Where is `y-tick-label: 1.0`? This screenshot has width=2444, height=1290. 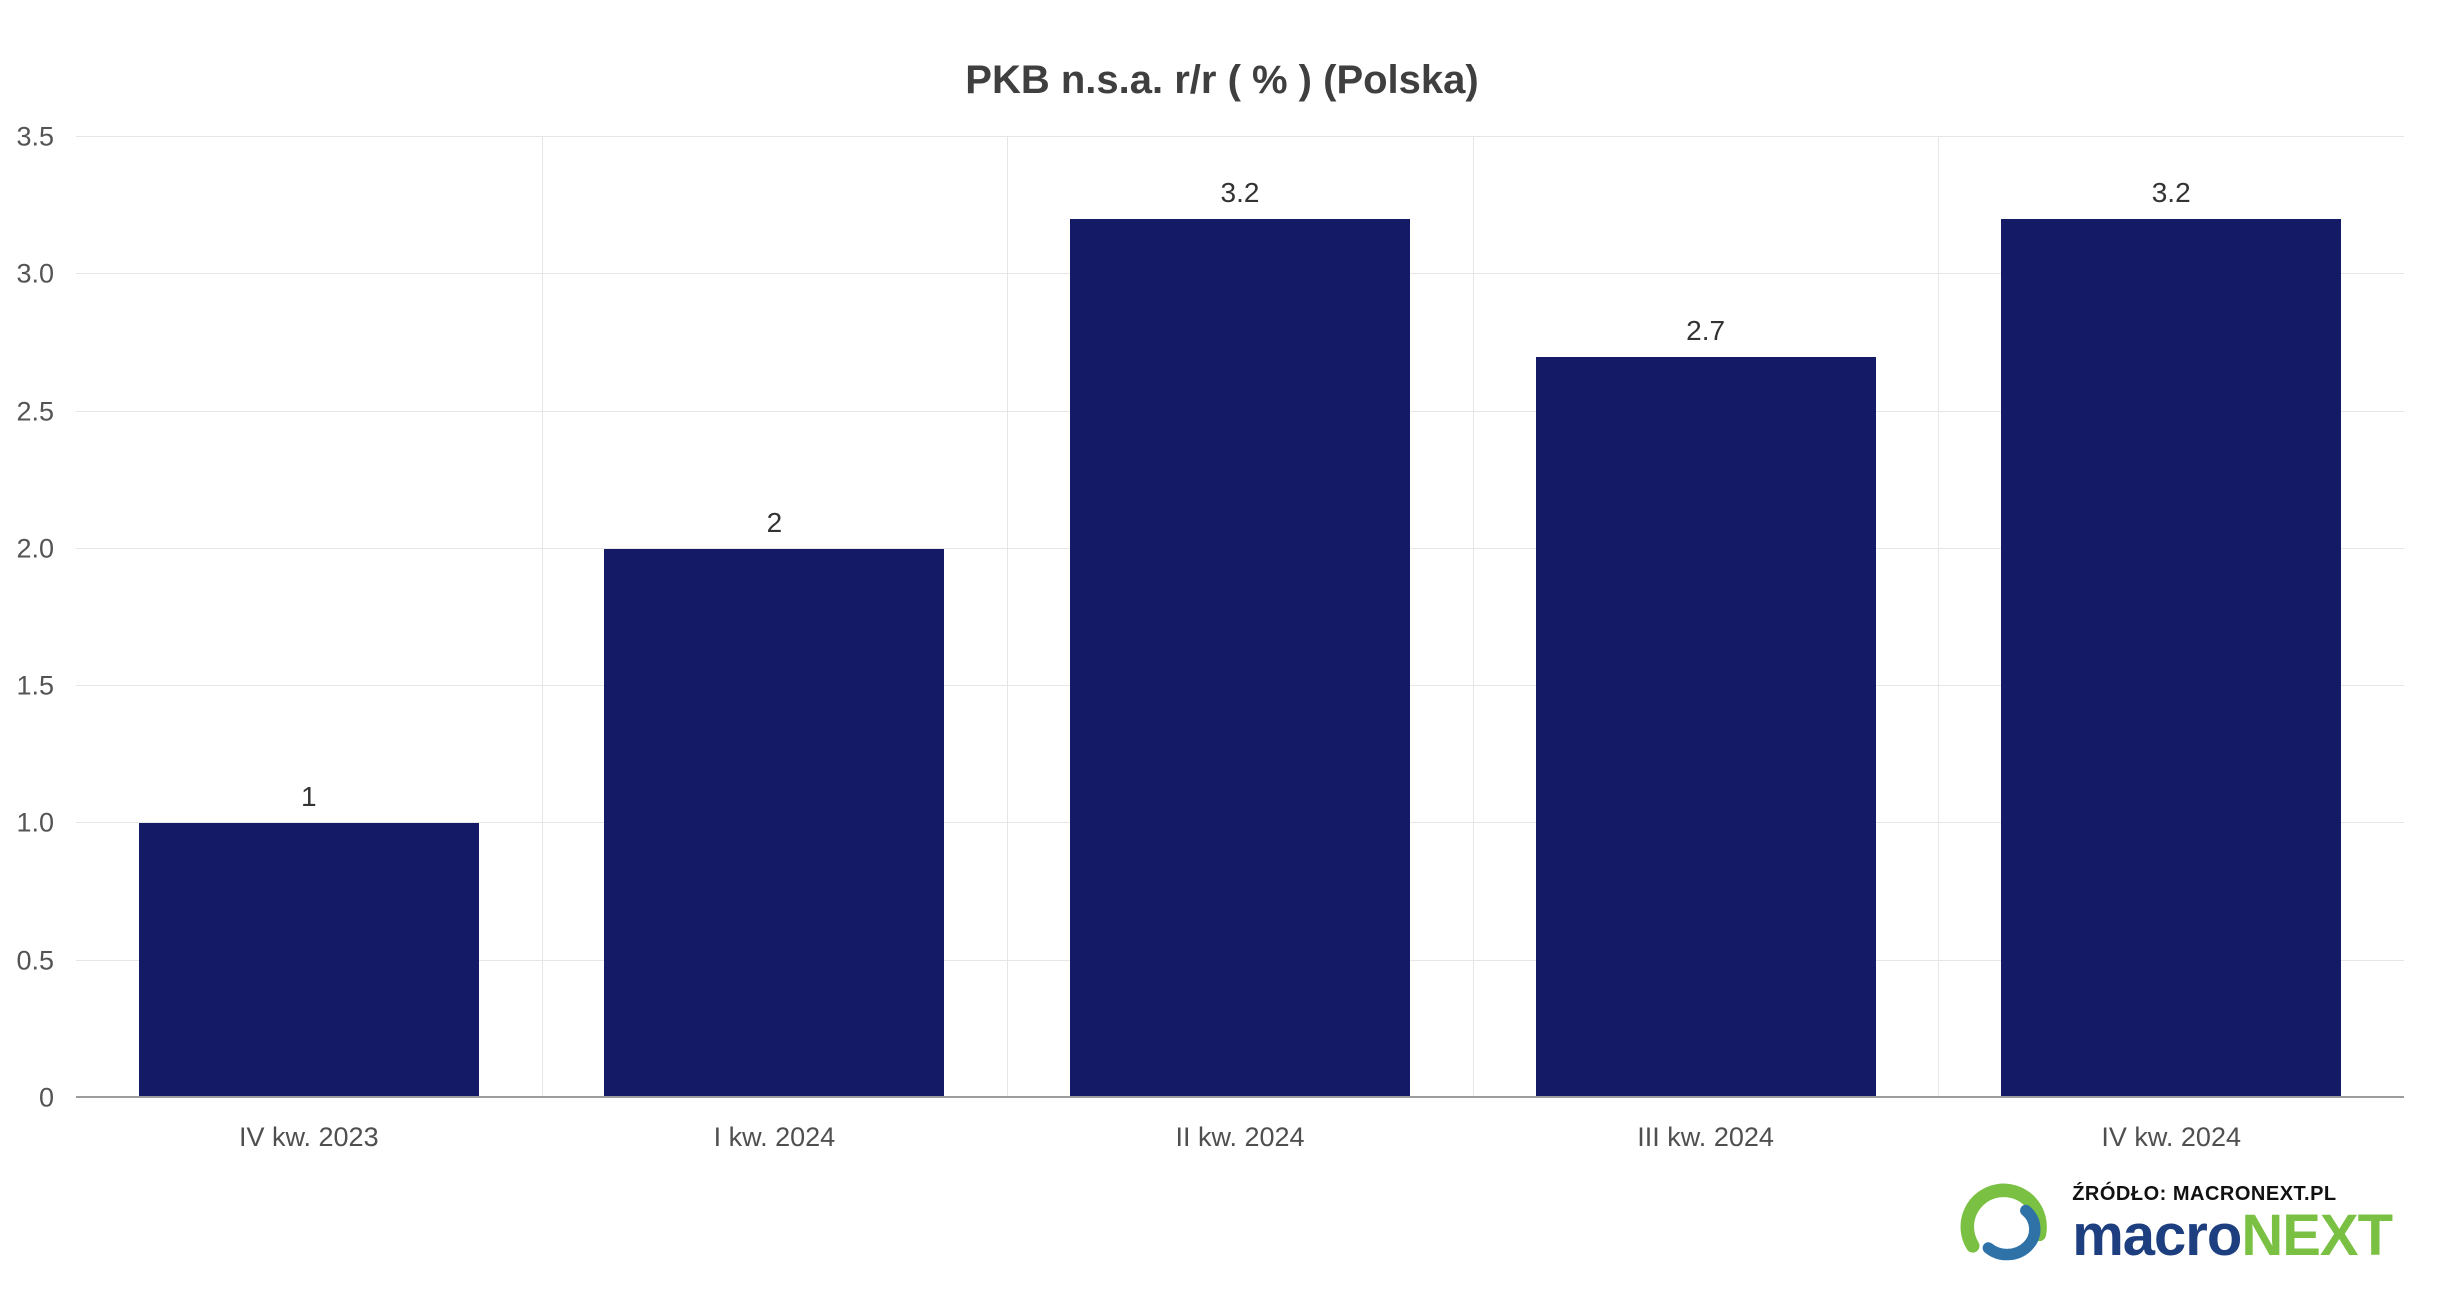 y-tick-label: 1.0 is located at coordinates (35, 822).